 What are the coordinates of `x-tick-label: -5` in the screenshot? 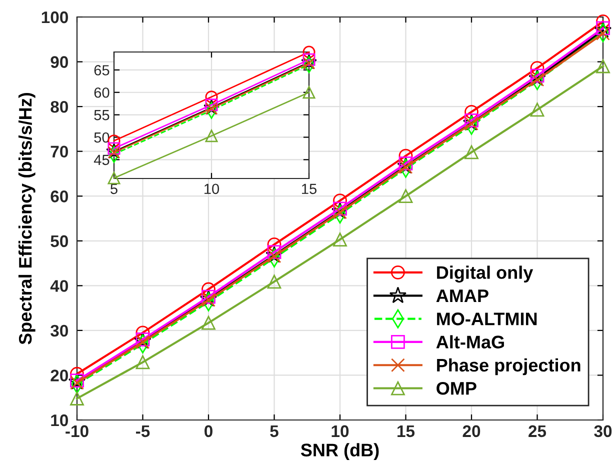 It's located at (143, 431).